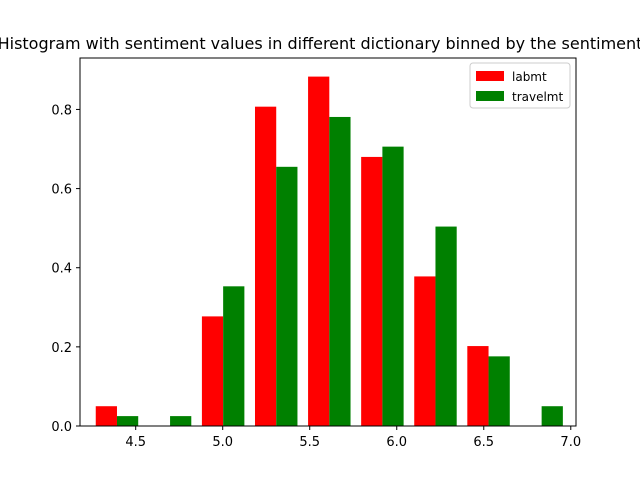  What do you see at coordinates (396, 442) in the screenshot?
I see `x-tick-label: 6.0` at bounding box center [396, 442].